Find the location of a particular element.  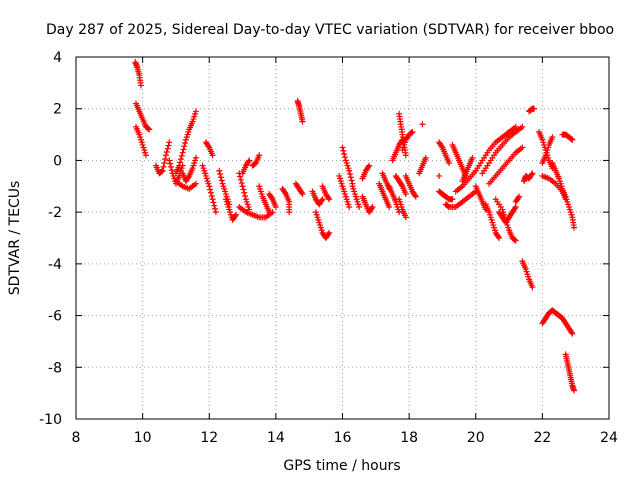

x-tick-label: 24 is located at coordinates (609, 438).